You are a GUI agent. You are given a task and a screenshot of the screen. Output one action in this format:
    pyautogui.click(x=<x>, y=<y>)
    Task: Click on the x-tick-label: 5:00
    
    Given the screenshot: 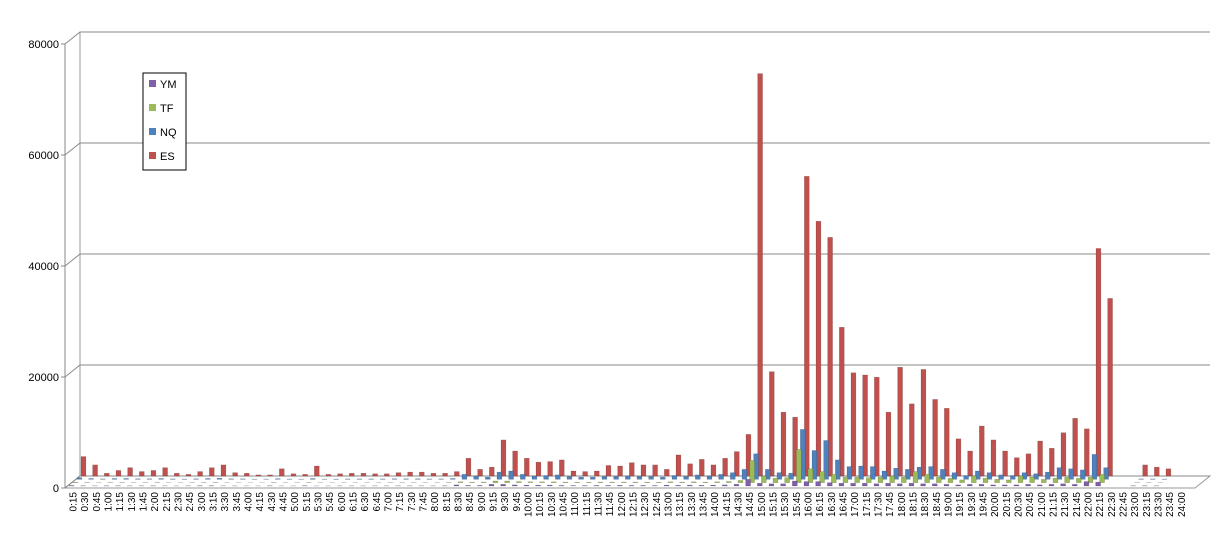 What is the action you would take?
    pyautogui.click(x=295, y=502)
    